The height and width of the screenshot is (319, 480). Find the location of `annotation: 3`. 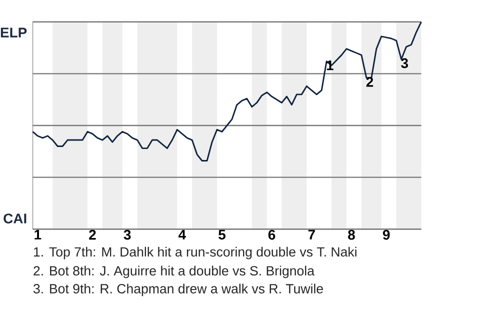

annotation: 3 is located at coordinates (404, 63).